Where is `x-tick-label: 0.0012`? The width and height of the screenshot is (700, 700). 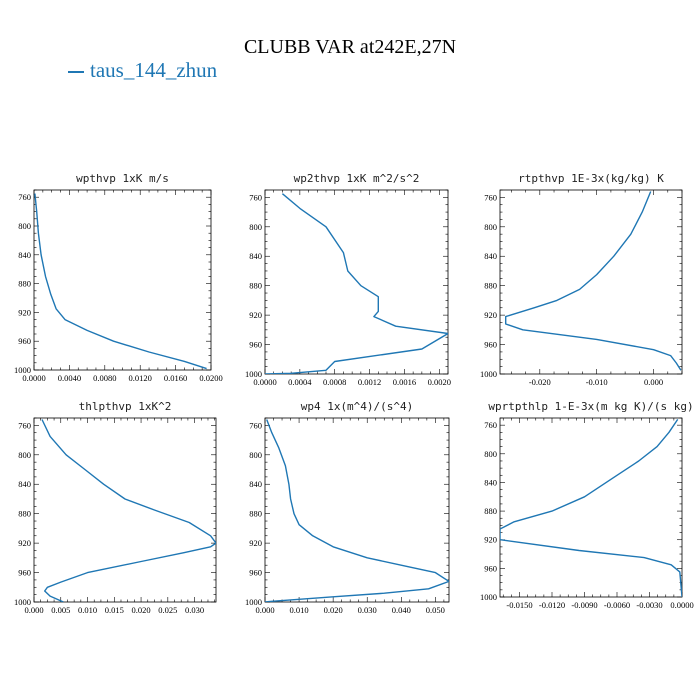 x-tick-label: 0.0012 is located at coordinates (369, 382).